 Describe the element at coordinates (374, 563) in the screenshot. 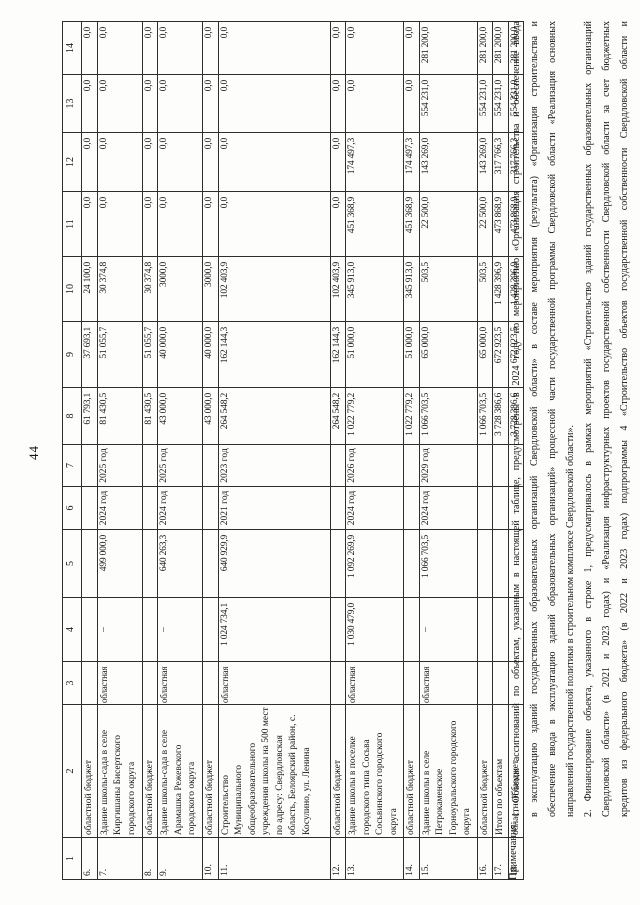

I see `table-cell: 1 092 269,9` at that location.